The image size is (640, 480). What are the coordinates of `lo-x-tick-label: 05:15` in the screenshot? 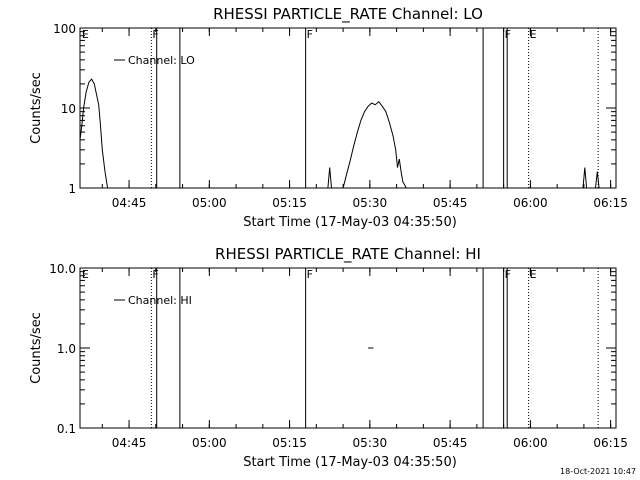 It's located at (289, 203).